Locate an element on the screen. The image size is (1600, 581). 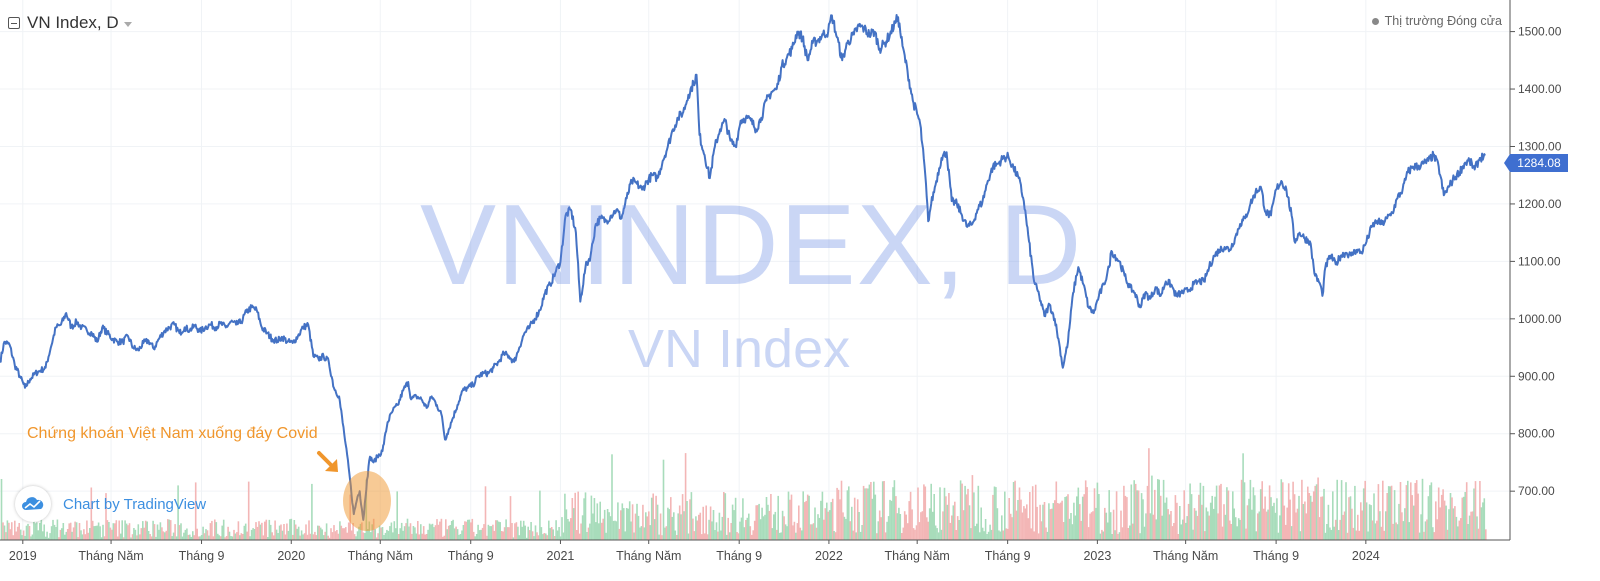
tradingview-branding: Chart by TradingView is located at coordinates (110, 504).